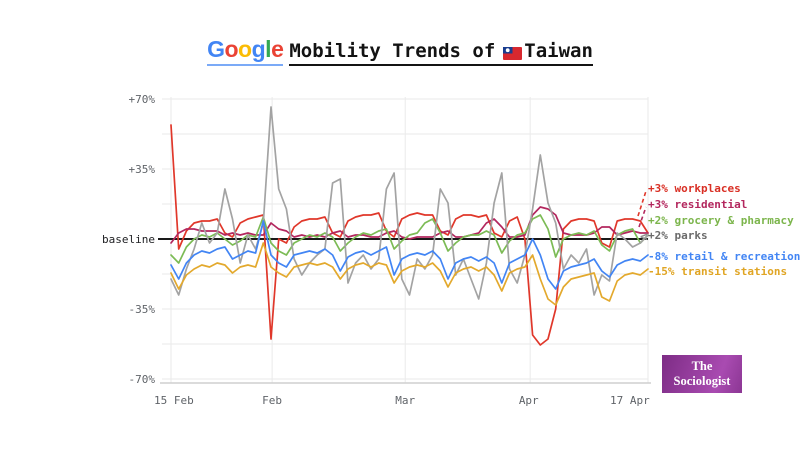 The width and height of the screenshot is (800, 450). What do you see at coordinates (678, 235) in the screenshot?
I see `legend-item-parks: +2% parks` at bounding box center [678, 235].